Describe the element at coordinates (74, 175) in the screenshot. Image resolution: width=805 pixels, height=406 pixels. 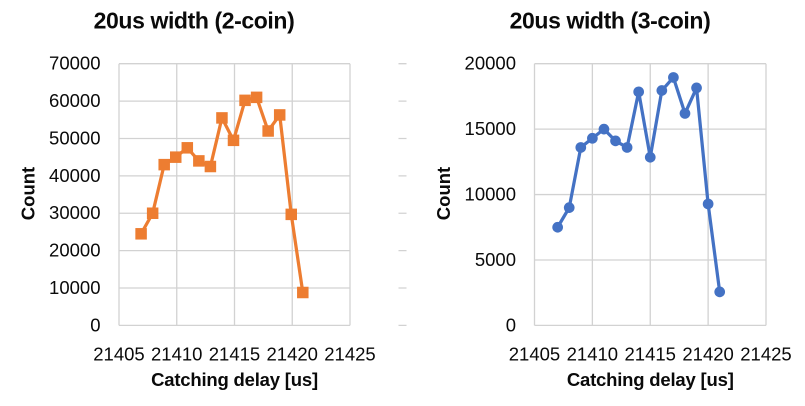
I see `svg-text: 40000` at that location.